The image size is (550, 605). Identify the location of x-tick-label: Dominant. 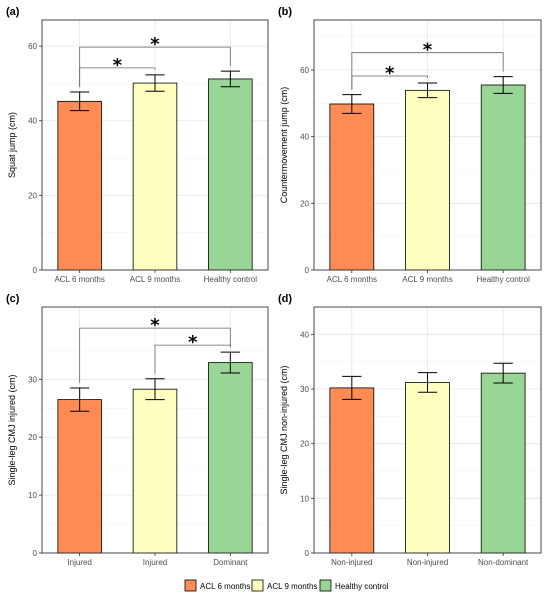
(230, 562).